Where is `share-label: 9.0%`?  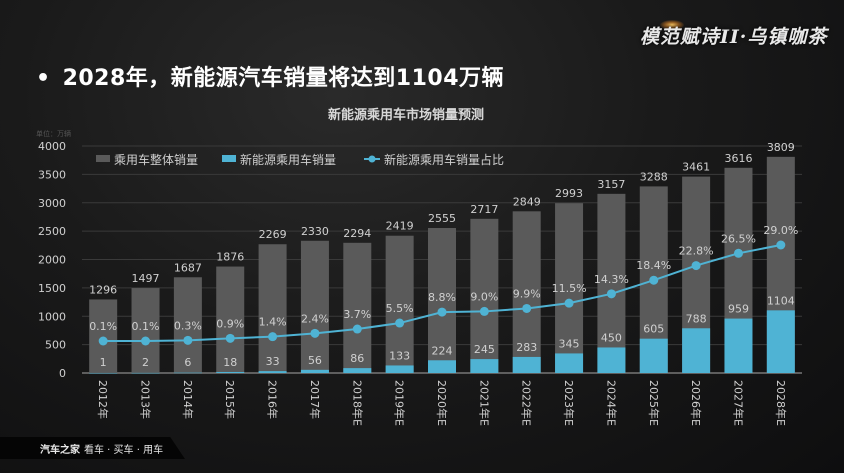 share-label: 9.0% is located at coordinates (484, 296).